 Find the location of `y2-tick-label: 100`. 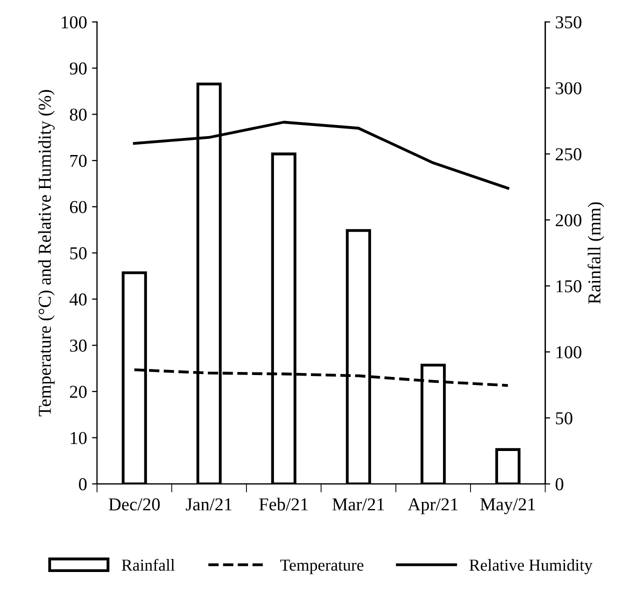

y2-tick-label: 100 is located at coordinates (569, 352).